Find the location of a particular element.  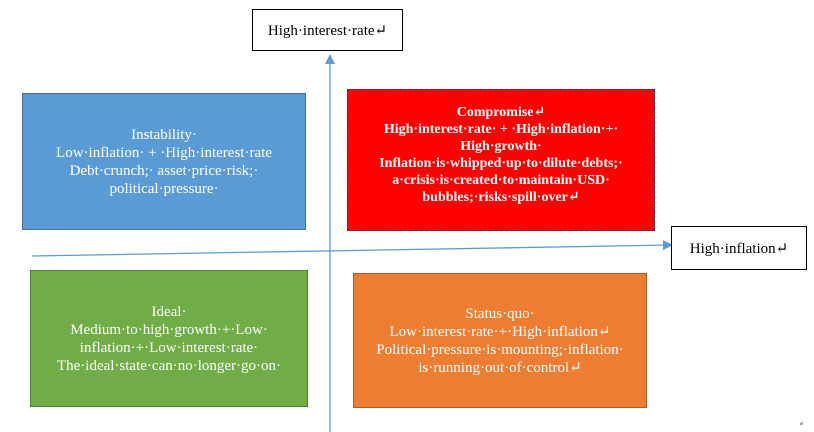

quadrant-line: Medium·to·high·growth·+·Low· is located at coordinates (169, 329).